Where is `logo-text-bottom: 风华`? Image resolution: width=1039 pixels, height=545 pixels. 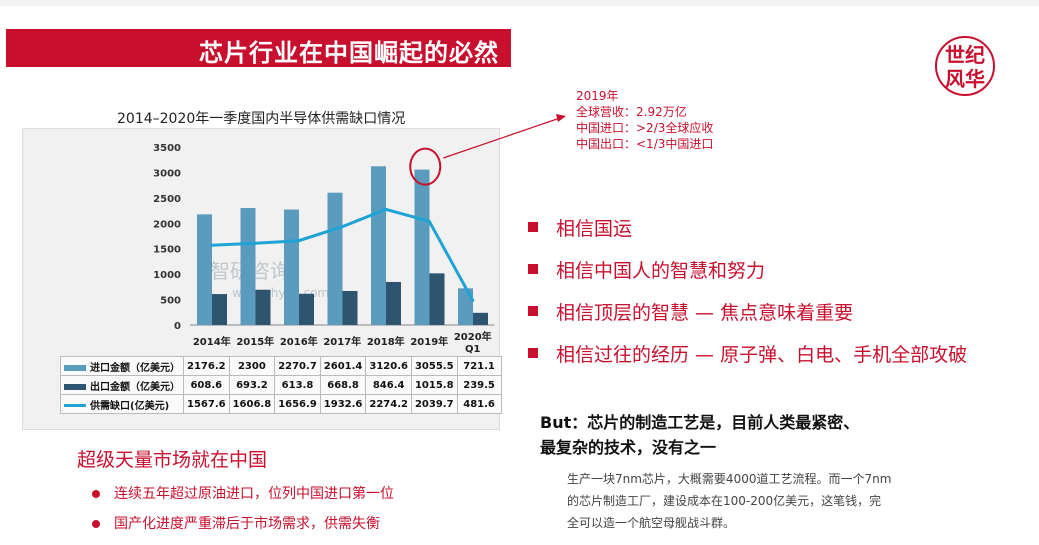 logo-text-bottom: 风华 is located at coordinates (965, 79).